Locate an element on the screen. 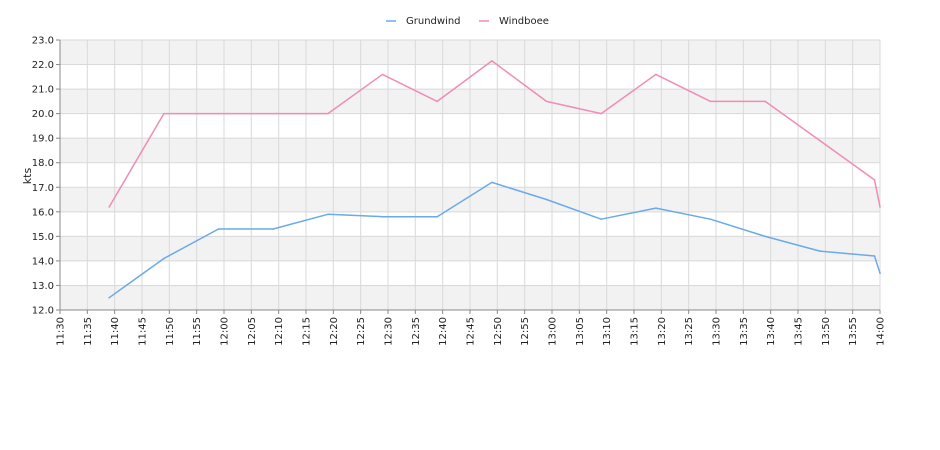  y-tick-label: 20.0 is located at coordinates (43, 114).